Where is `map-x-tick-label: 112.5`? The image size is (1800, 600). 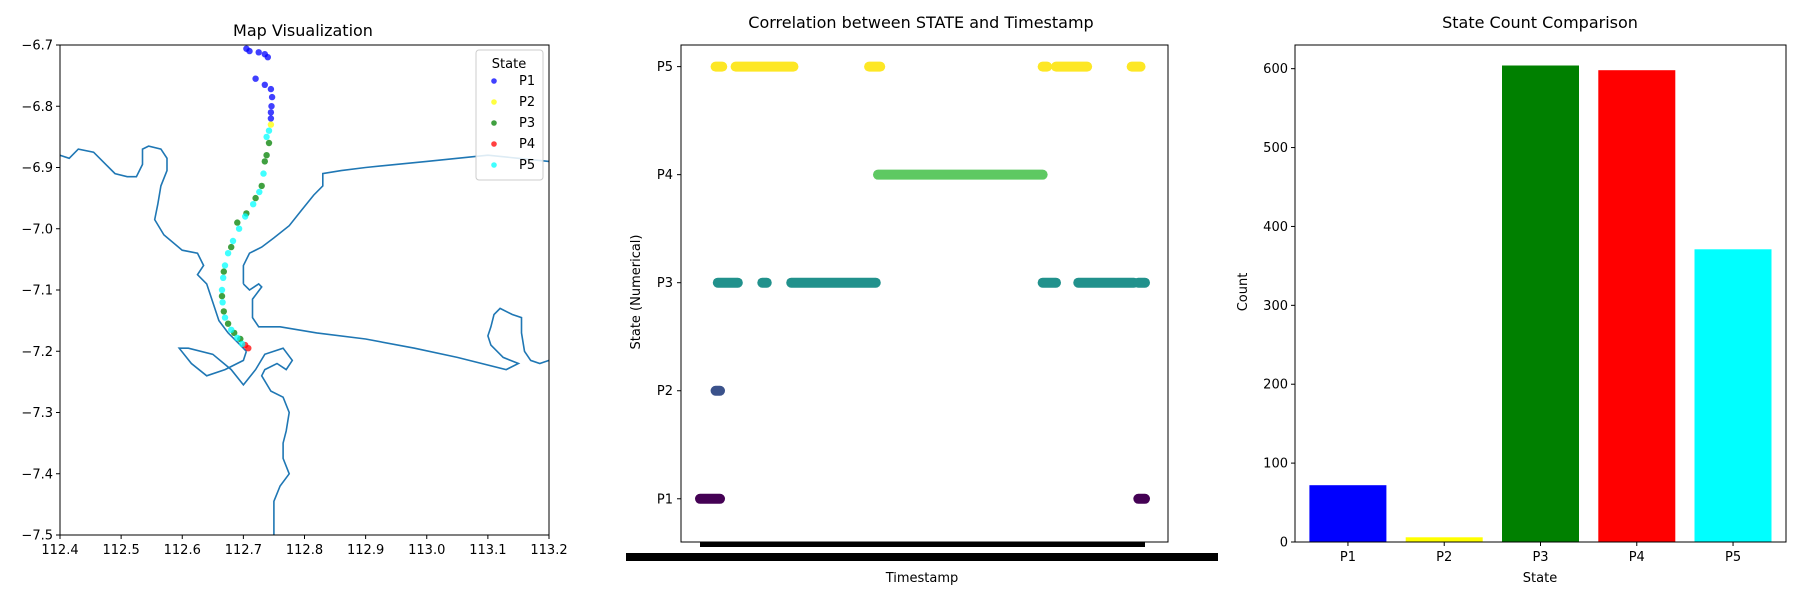 map-x-tick-label: 112.5 is located at coordinates (121, 550).